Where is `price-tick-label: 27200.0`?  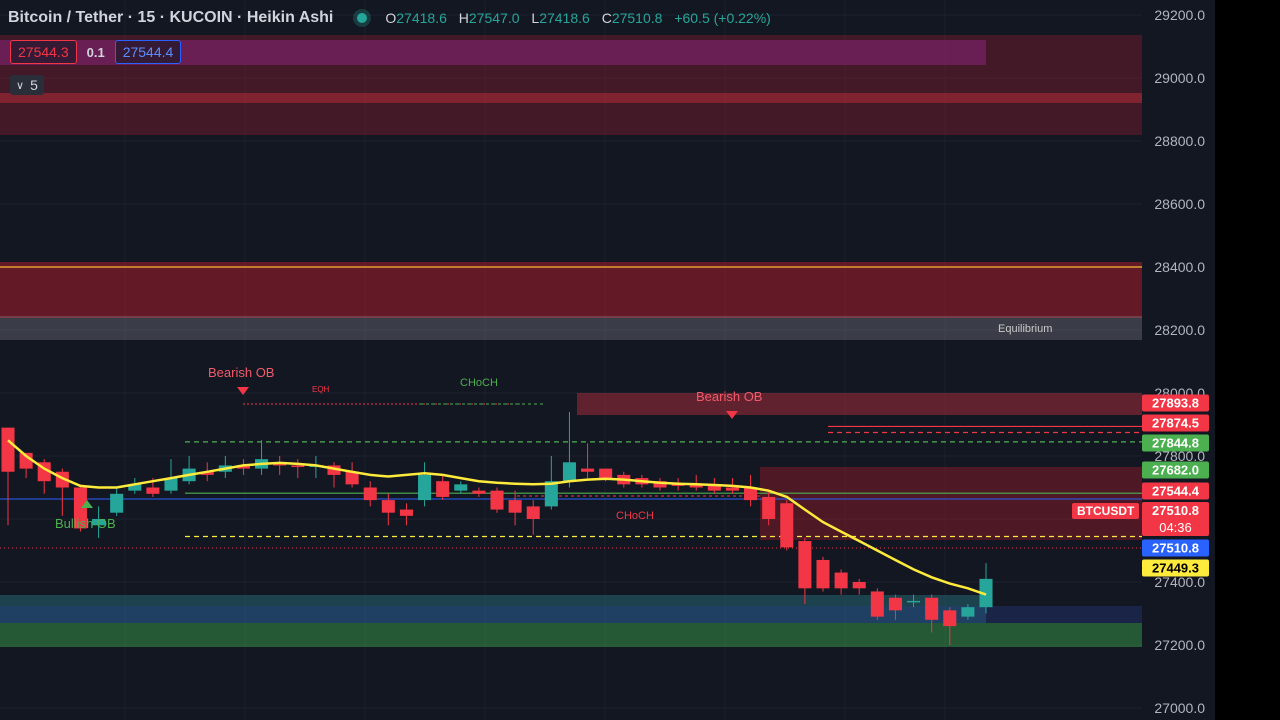 price-tick-label: 27200.0 is located at coordinates (1179, 645).